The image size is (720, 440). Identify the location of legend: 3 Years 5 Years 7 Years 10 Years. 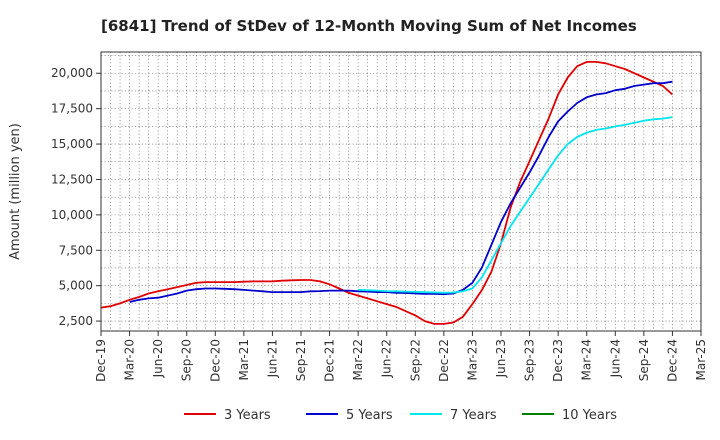
(400, 415).